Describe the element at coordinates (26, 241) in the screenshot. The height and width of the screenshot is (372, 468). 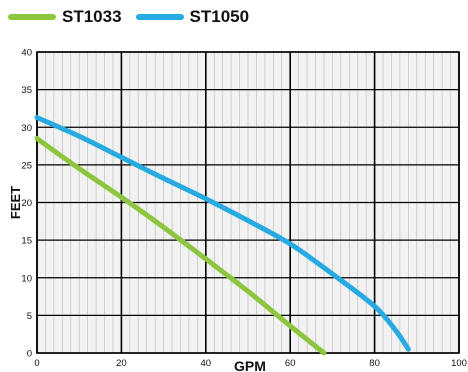
I see `y-tick-label: 15` at that location.